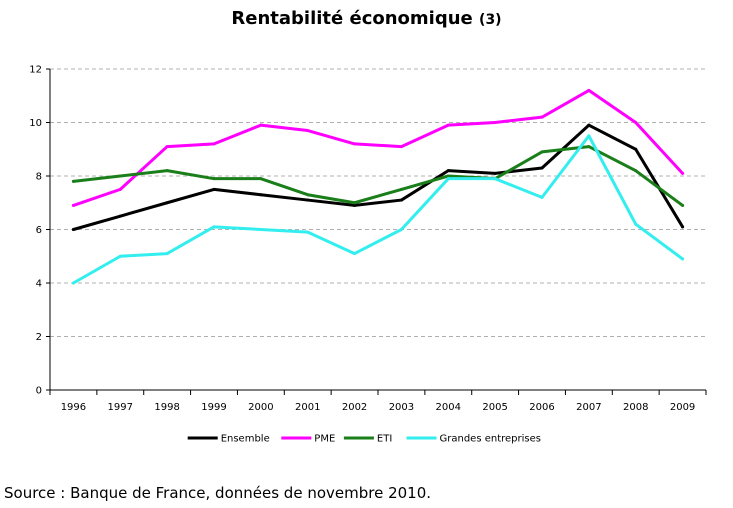 The width and height of the screenshot is (733, 508). What do you see at coordinates (589, 90) in the screenshot?
I see `series-point-pme-2007` at bounding box center [589, 90].